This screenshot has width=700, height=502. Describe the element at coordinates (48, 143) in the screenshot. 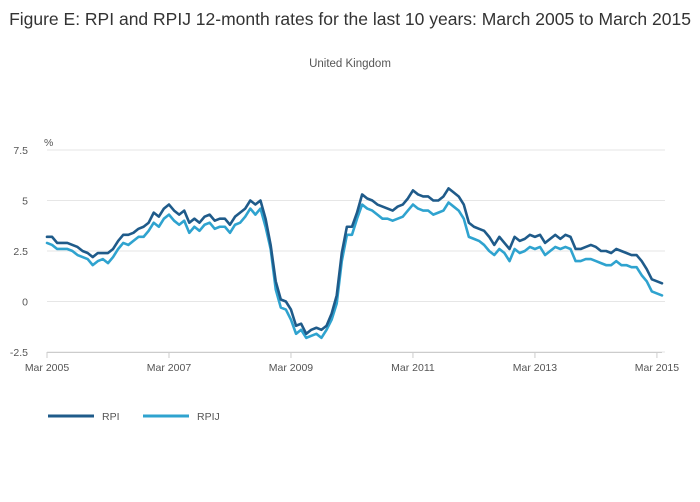

I see `y-axis-unit-label: %` at that location.